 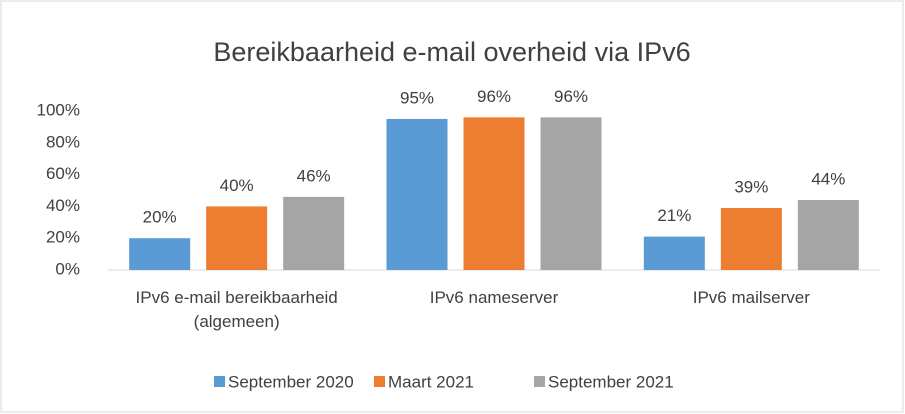 I want to click on y-tick-label: 20%, so click(x=63, y=237).